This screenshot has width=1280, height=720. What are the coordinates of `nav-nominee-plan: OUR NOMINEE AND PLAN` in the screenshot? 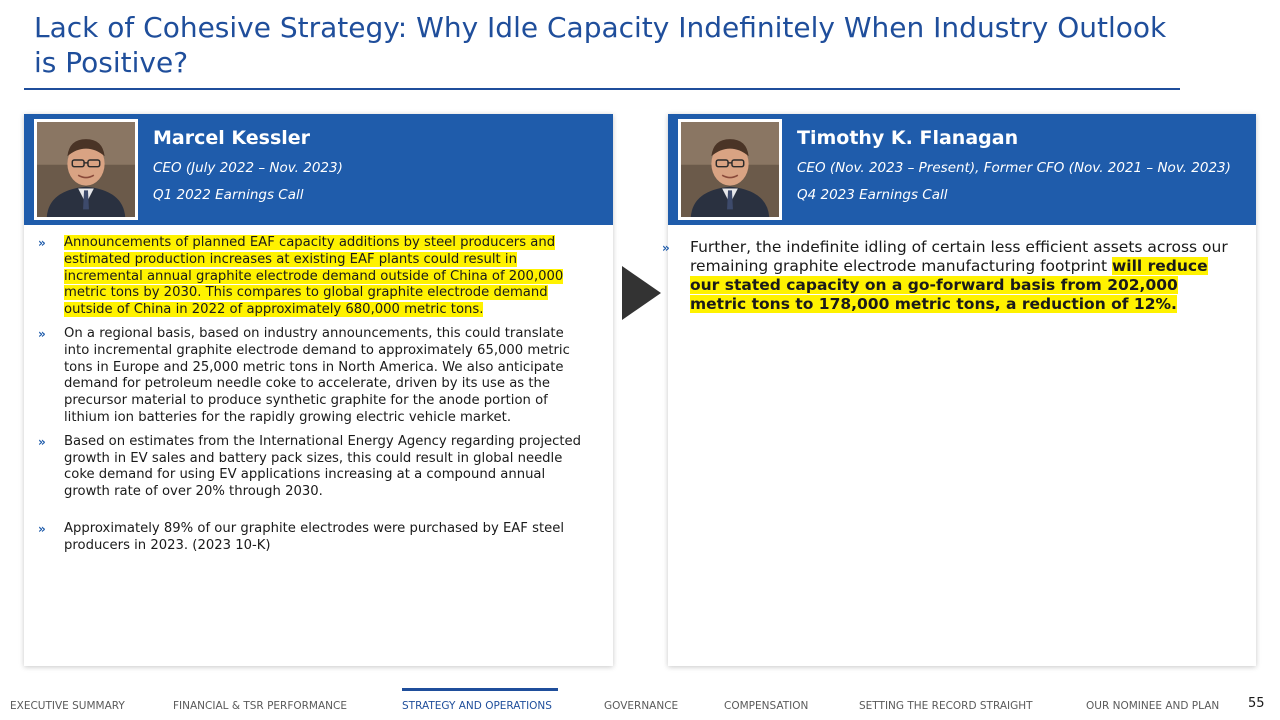 It's located at (1153, 706).